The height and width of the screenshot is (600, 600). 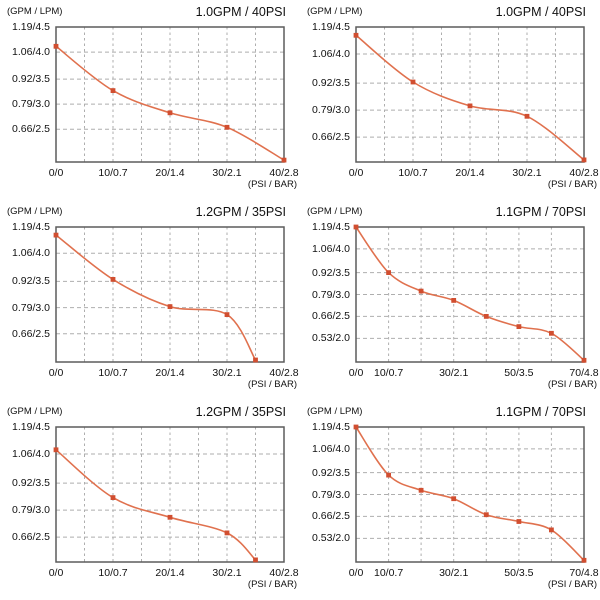 What do you see at coordinates (584, 573) in the screenshot?
I see `x-tick-label: 70/4.8` at bounding box center [584, 573].